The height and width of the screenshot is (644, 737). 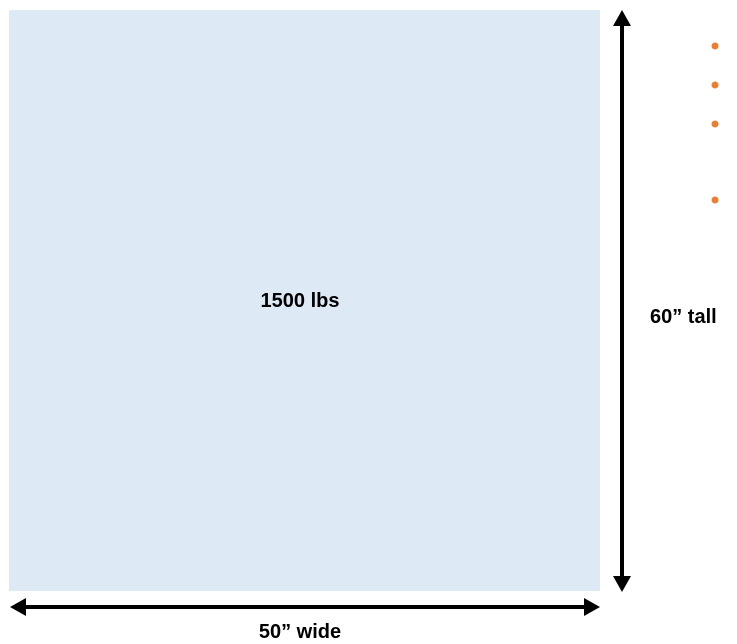 What do you see at coordinates (300, 632) in the screenshot?
I see `width-label: 50” wide` at bounding box center [300, 632].